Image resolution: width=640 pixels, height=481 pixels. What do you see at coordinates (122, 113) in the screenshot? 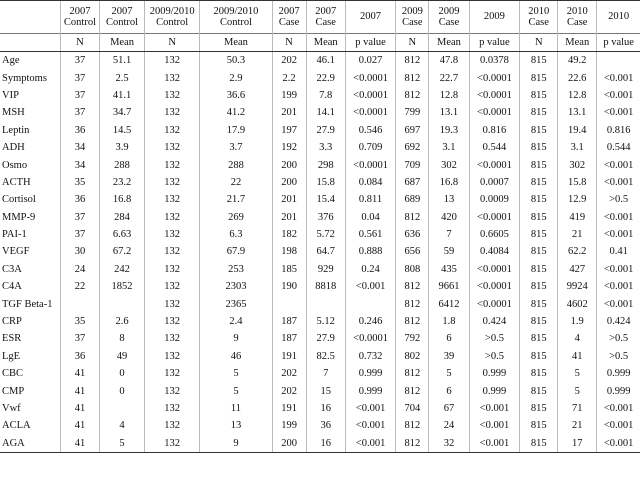
I see `table-cell: 34.7` at bounding box center [122, 113].